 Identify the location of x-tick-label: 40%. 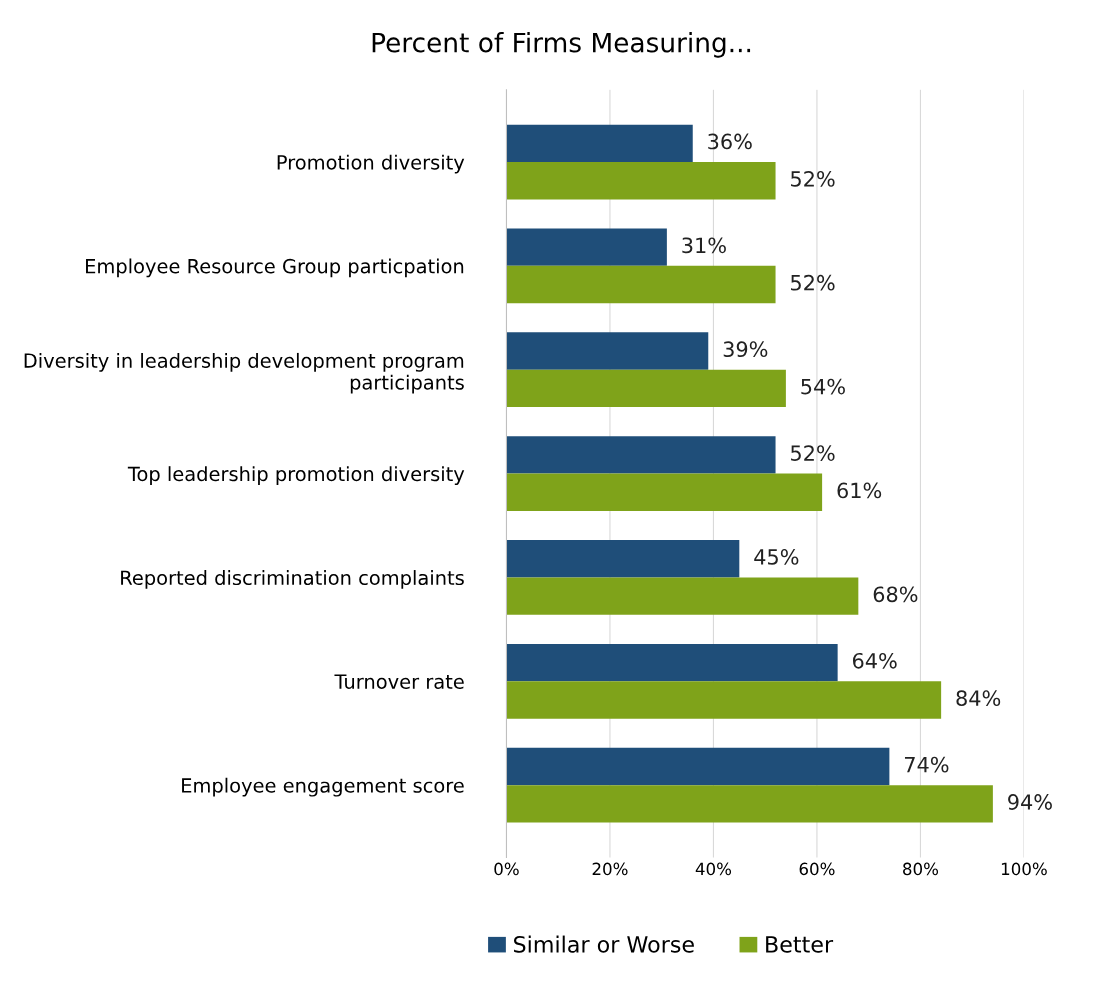
(713, 869).